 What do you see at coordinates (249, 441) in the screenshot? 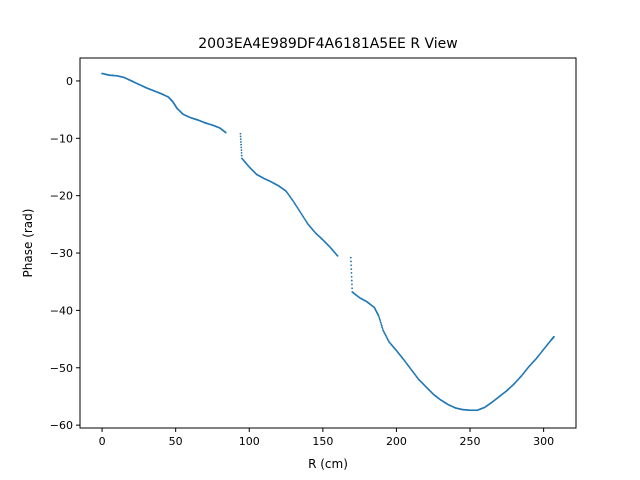
I see `x-tick-label: 100` at bounding box center [249, 441].